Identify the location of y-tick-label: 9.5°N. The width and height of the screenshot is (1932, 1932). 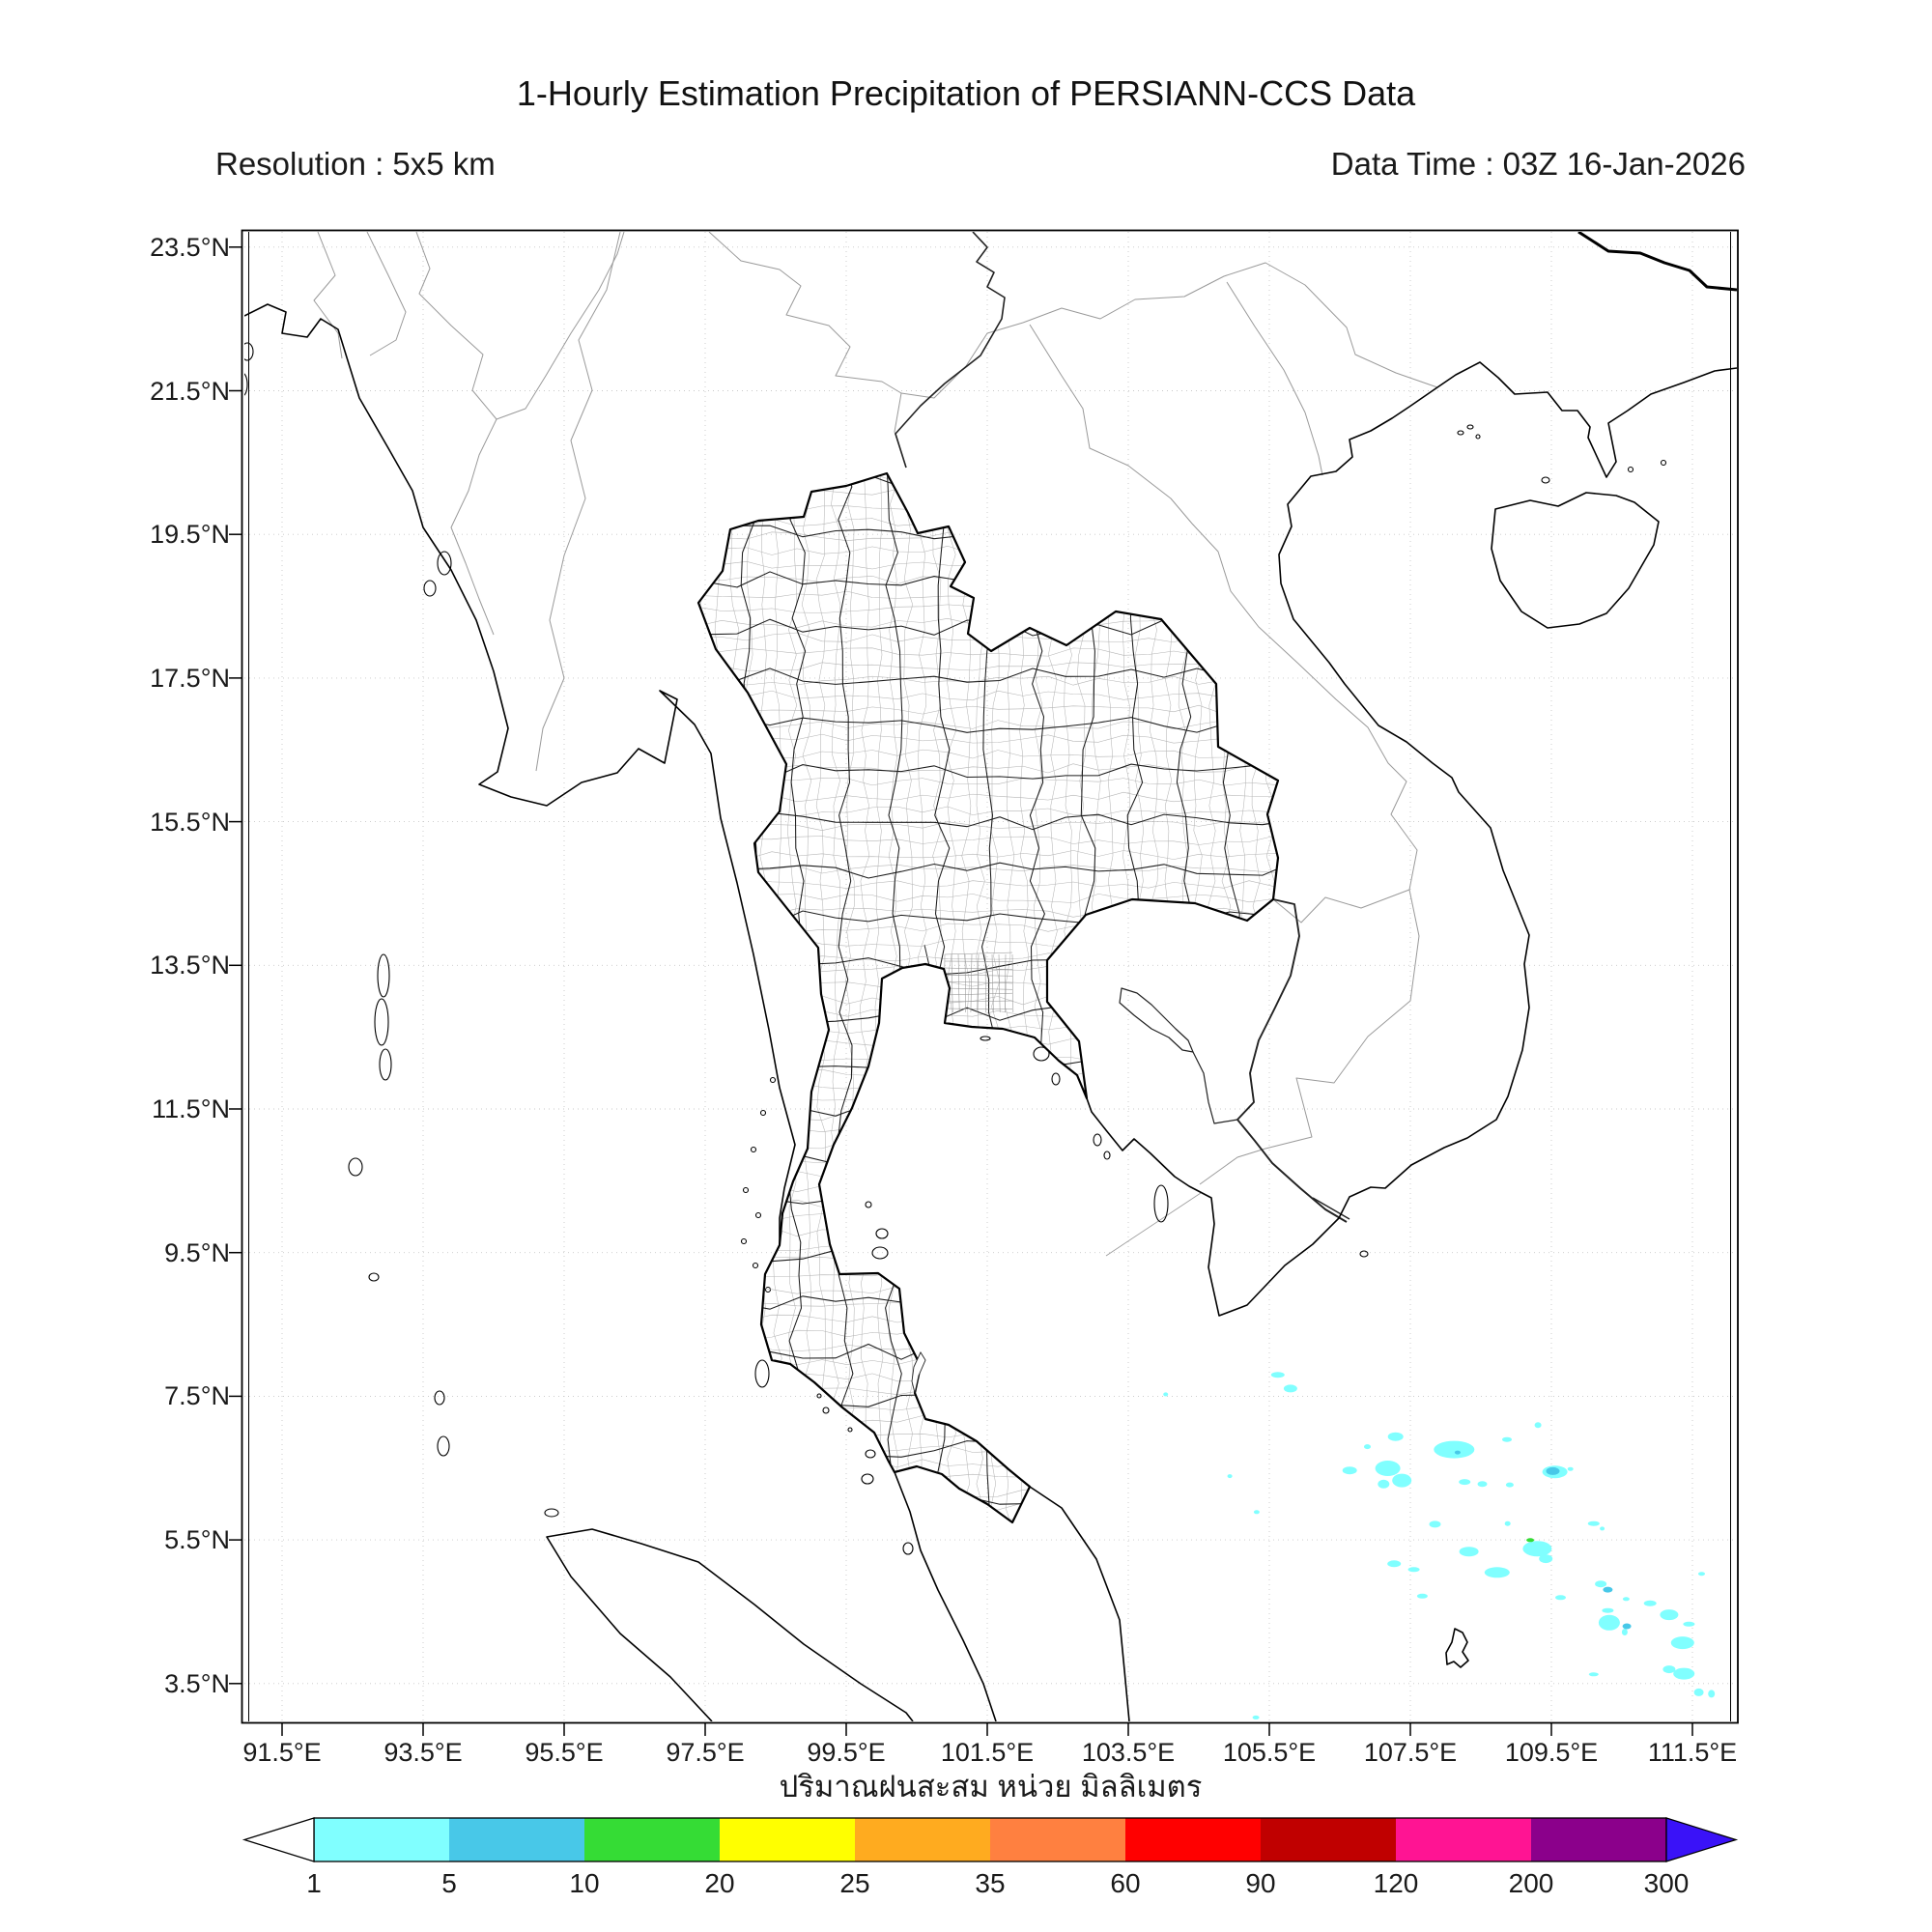
(197, 1252).